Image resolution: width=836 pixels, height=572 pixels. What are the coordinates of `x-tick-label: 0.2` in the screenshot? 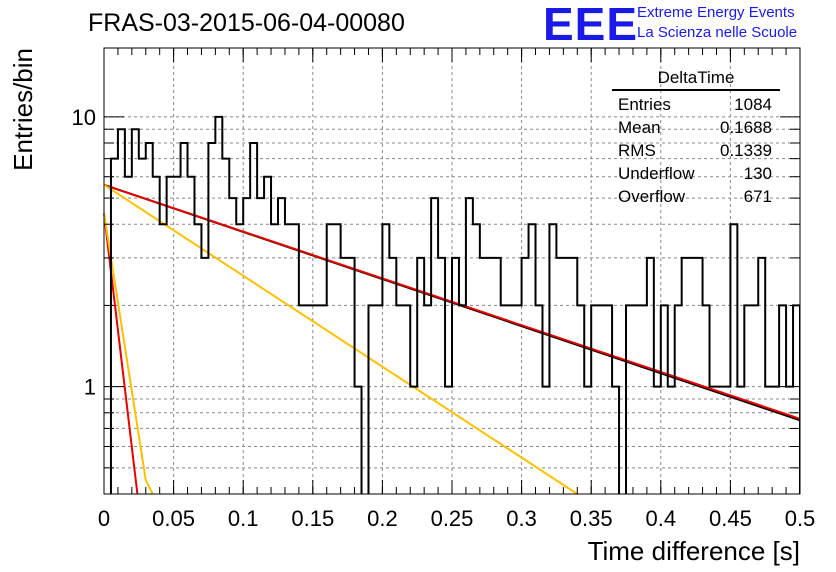 It's located at (382, 518).